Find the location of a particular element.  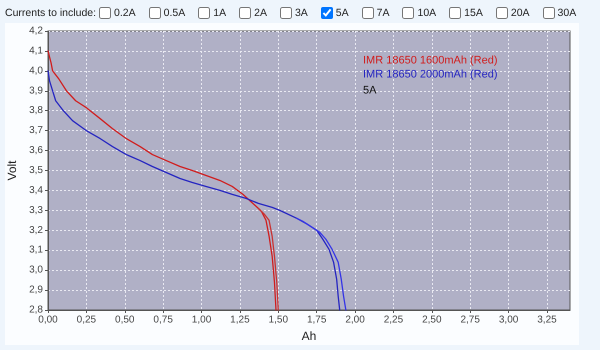

x-tick-label: 1,50 is located at coordinates (278, 320).